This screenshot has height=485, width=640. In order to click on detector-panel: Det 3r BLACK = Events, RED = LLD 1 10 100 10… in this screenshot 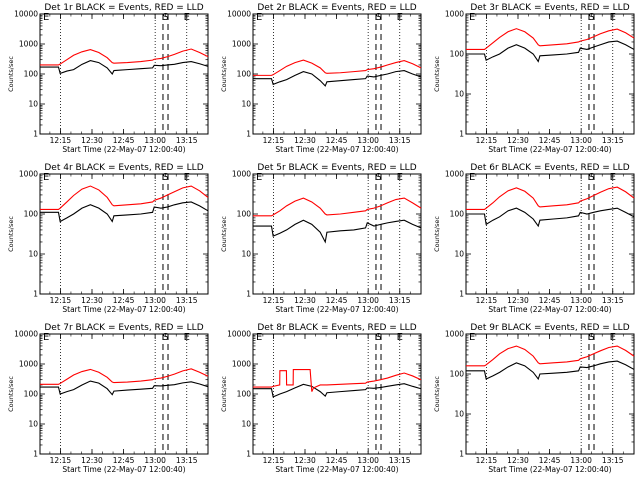, I will do `click(534, 78)`.